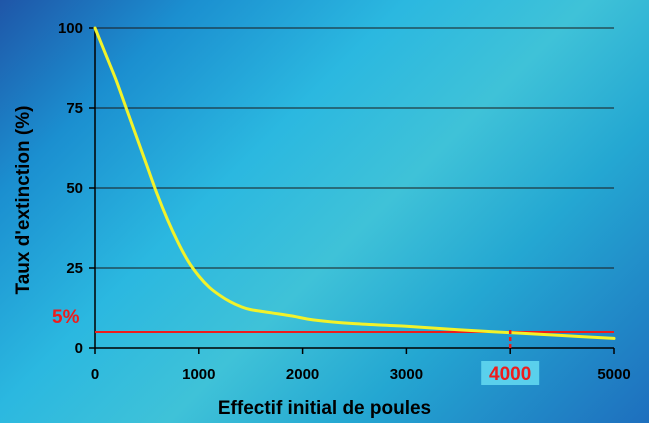 This screenshot has width=649, height=423. Describe the element at coordinates (23, 200) in the screenshot. I see `y-axis-title: Taux d'extinction (%)` at that location.